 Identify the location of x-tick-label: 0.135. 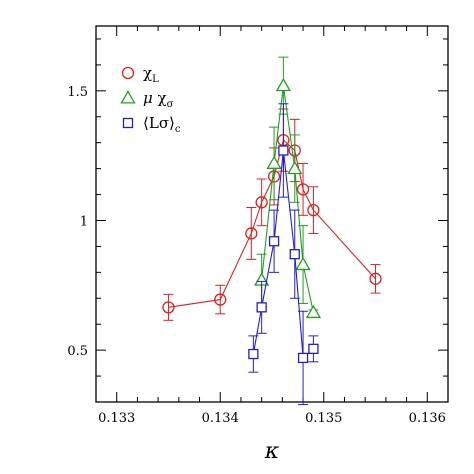
(323, 418).